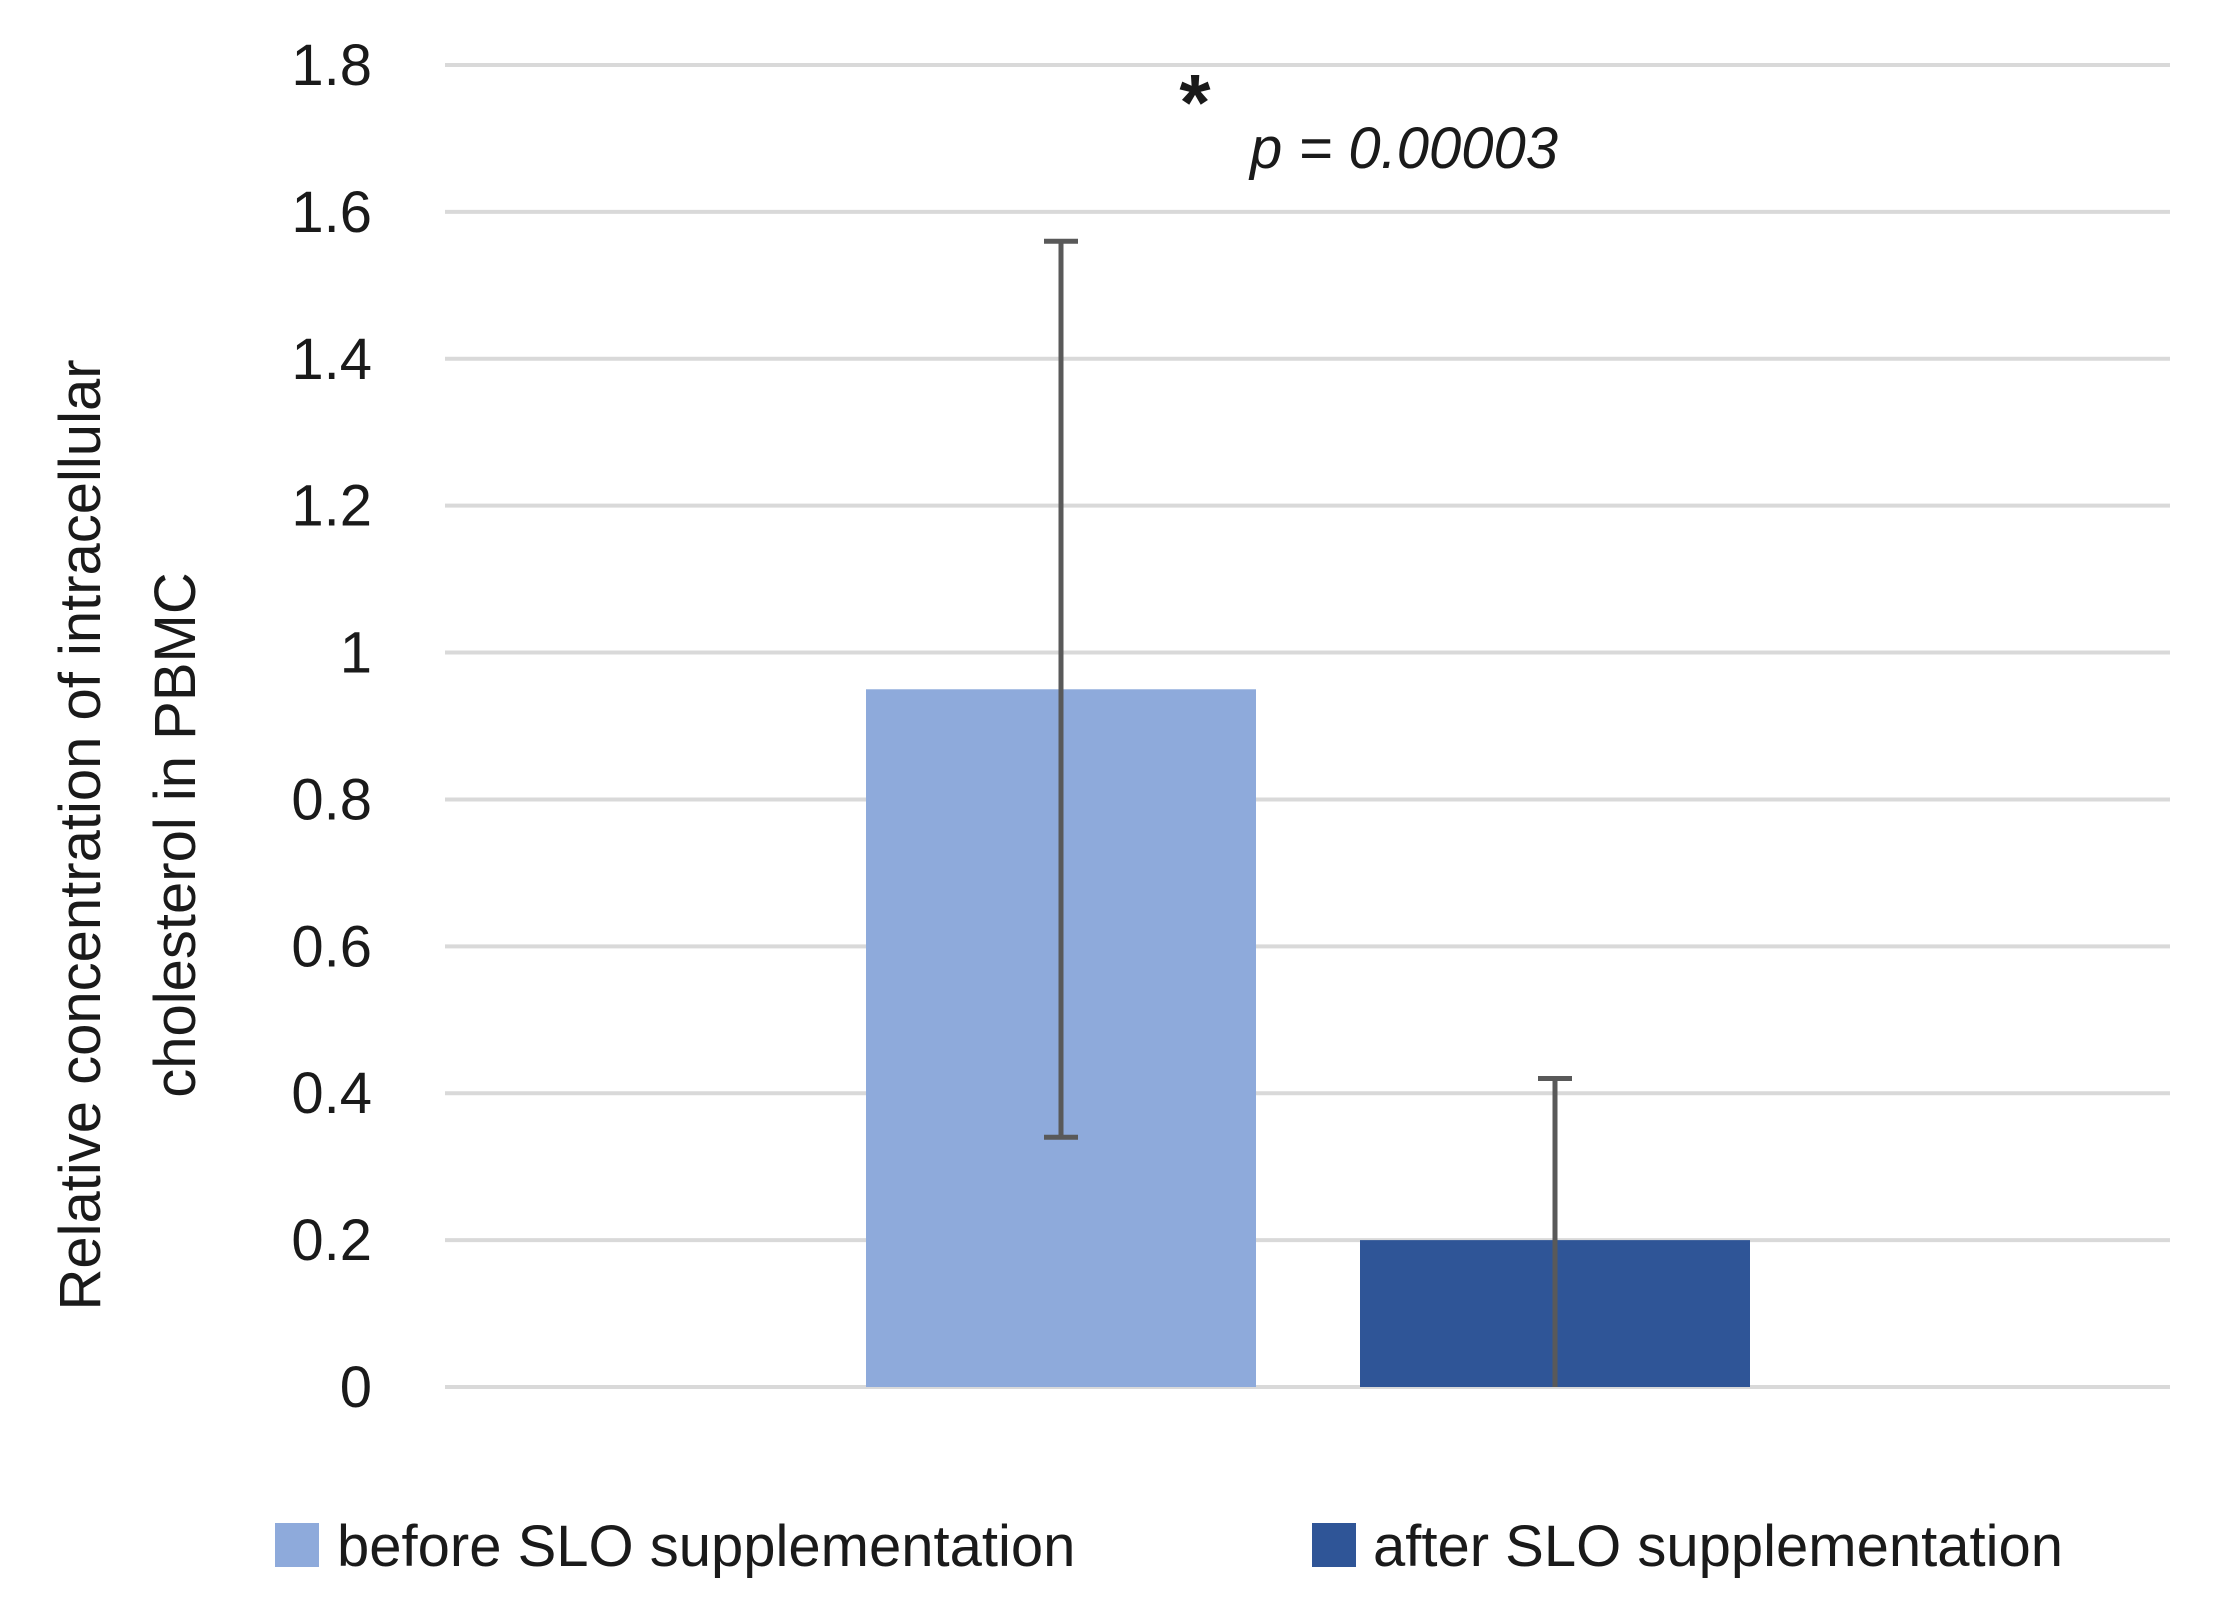 This screenshot has width=2217, height=1611. I want to click on error-bar-after, so click(1555, 1231).